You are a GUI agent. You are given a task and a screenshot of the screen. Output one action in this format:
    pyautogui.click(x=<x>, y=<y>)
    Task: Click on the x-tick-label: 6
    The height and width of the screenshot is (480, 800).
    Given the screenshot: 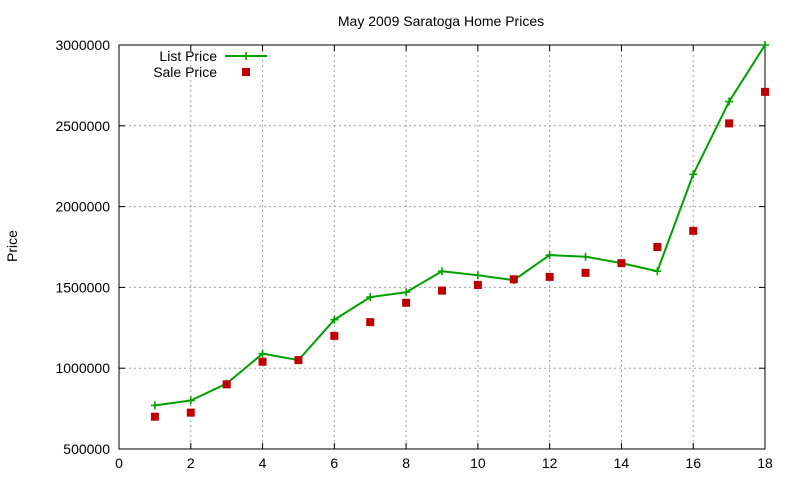 What is the action you would take?
    pyautogui.click(x=334, y=463)
    